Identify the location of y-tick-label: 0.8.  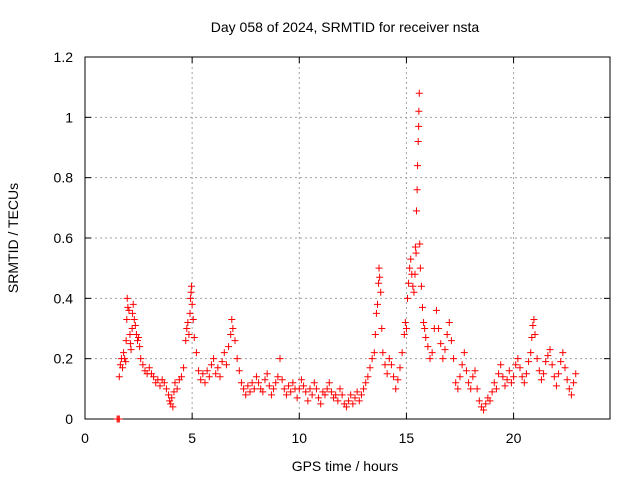
(64, 178).